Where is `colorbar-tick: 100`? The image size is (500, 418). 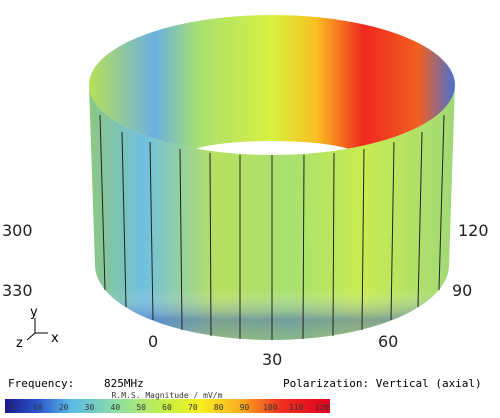 colorbar-tick: 100 is located at coordinates (270, 407).